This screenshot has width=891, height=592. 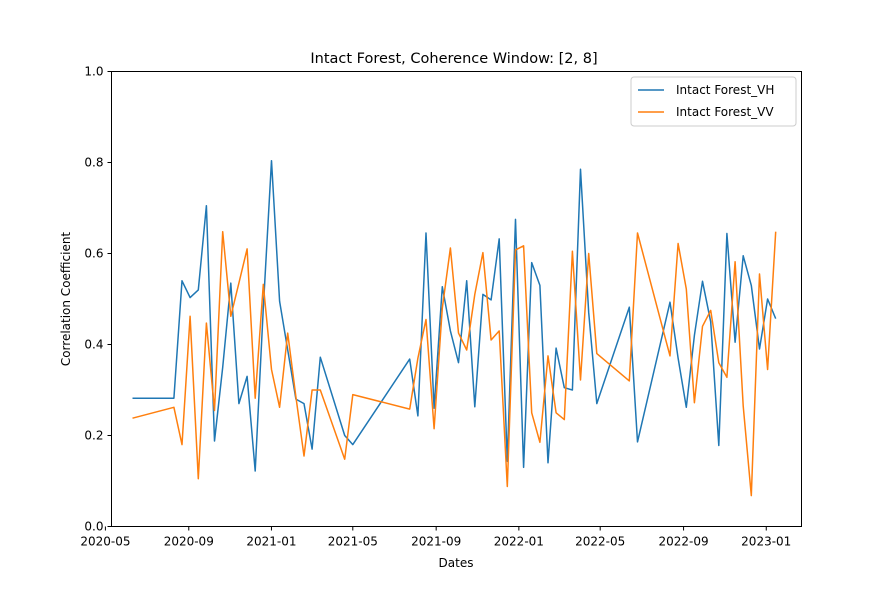 What do you see at coordinates (93, 527) in the screenshot?
I see `y-tick-label: 0.0` at bounding box center [93, 527].